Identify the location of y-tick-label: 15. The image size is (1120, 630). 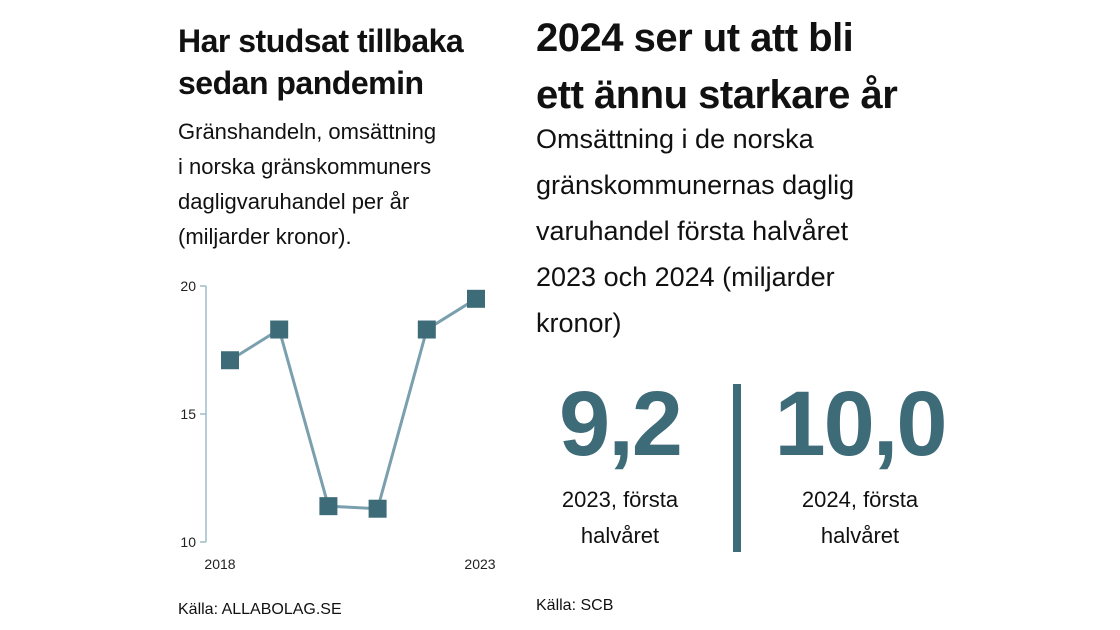
(188, 414).